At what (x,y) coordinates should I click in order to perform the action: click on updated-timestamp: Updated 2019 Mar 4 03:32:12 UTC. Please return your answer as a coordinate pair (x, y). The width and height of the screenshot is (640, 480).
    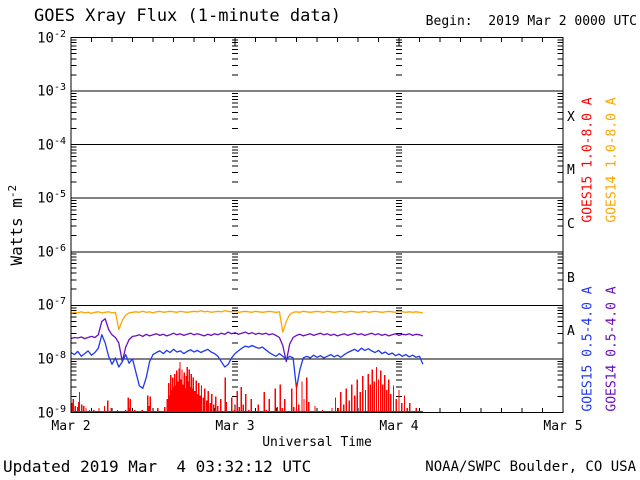
    Looking at the image, I should click on (157, 466).